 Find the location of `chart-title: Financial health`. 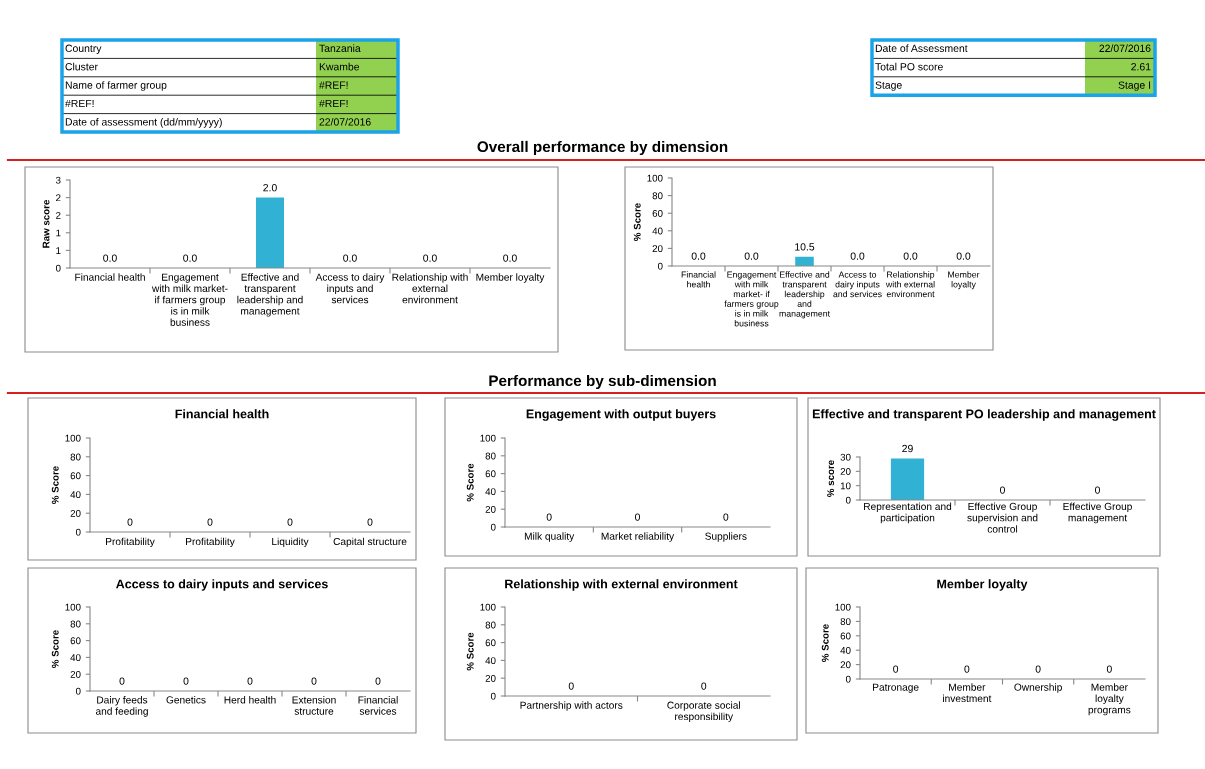

chart-title: Financial health is located at coordinates (222, 414).